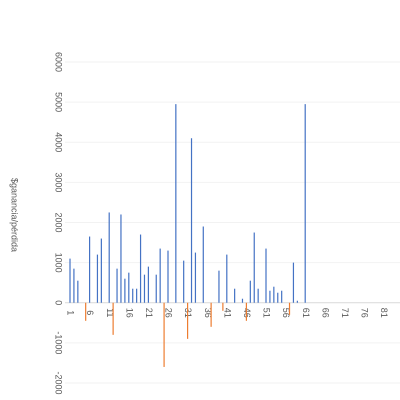  Describe the element at coordinates (286, 313) in the screenshot. I see `x-tick-label: 56` at that location.